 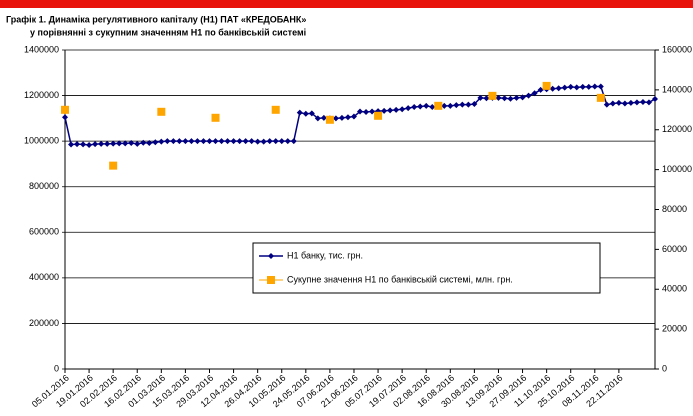 I want to click on y2-tick-label: 60000, so click(x=674, y=249).